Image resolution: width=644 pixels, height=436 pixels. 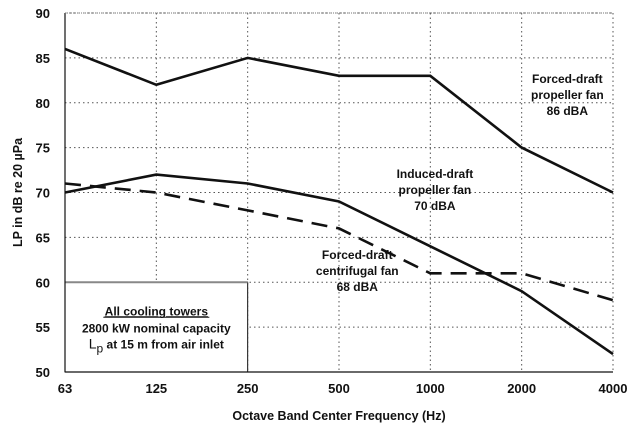 What do you see at coordinates (163, 344) in the screenshot?
I see `lp-distance-text: at 15 m from air inlet` at bounding box center [163, 344].